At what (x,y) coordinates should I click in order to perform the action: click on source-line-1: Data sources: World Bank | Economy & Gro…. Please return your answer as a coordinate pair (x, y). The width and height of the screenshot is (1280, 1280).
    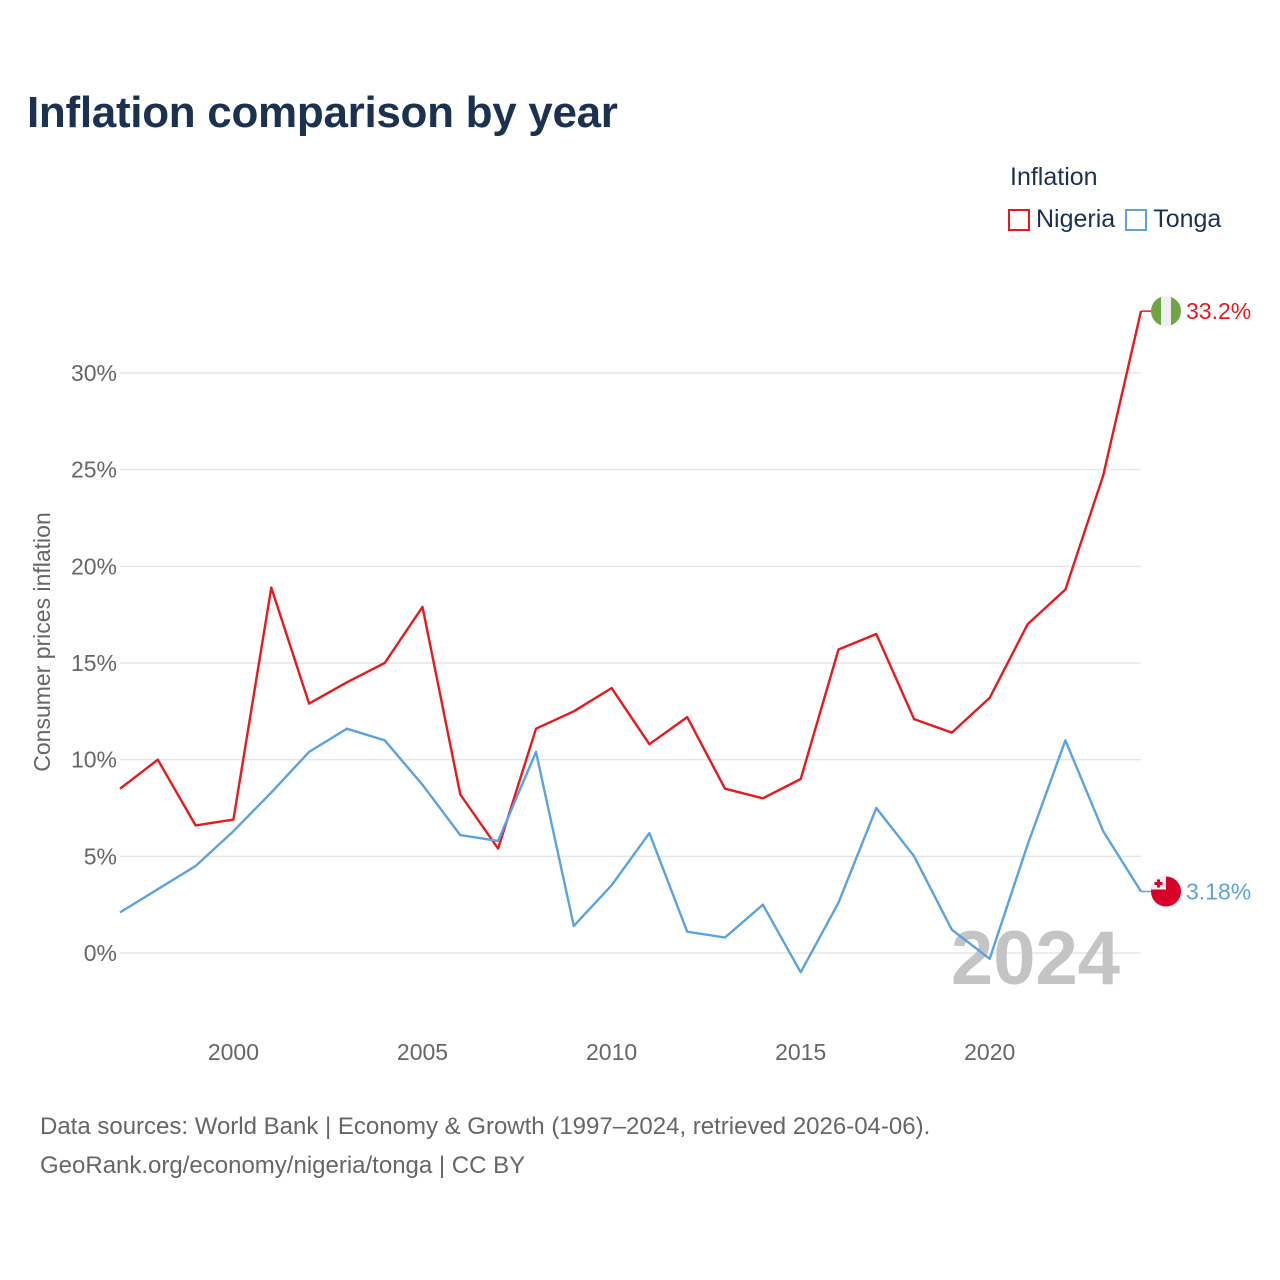
    Looking at the image, I should click on (485, 1126).